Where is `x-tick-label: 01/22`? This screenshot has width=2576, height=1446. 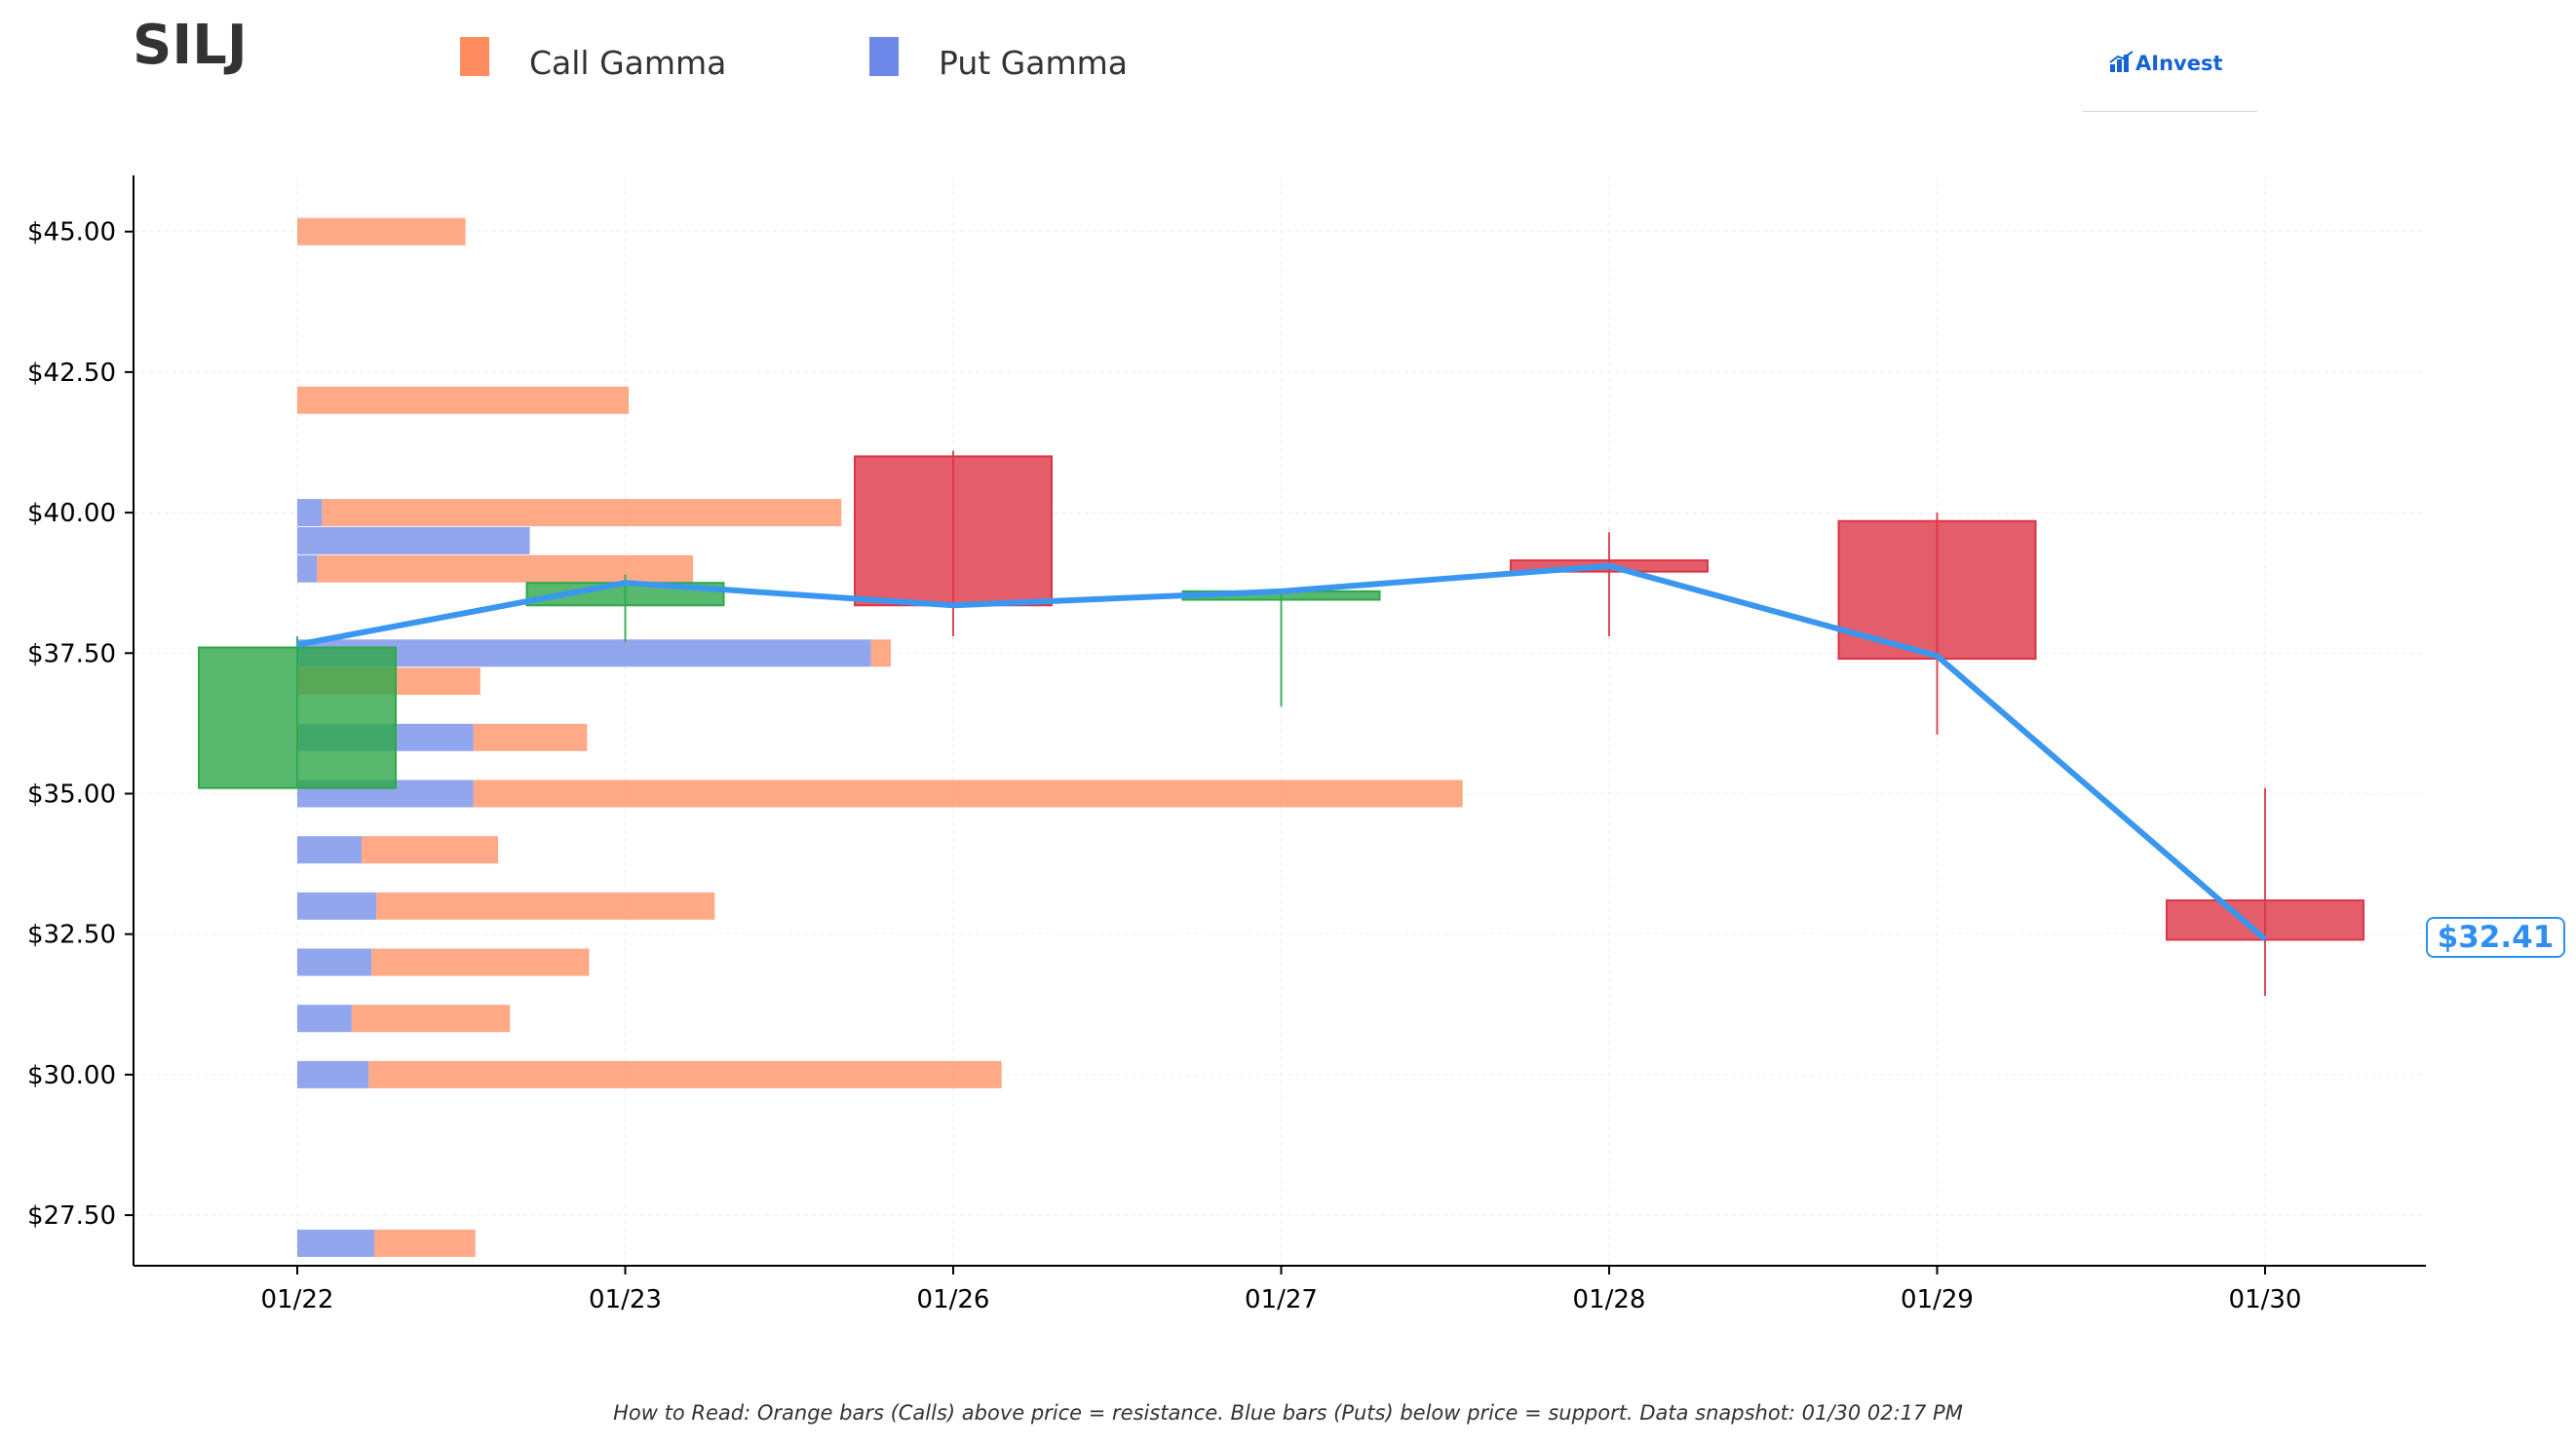
x-tick-label: 01/22 is located at coordinates (297, 1299).